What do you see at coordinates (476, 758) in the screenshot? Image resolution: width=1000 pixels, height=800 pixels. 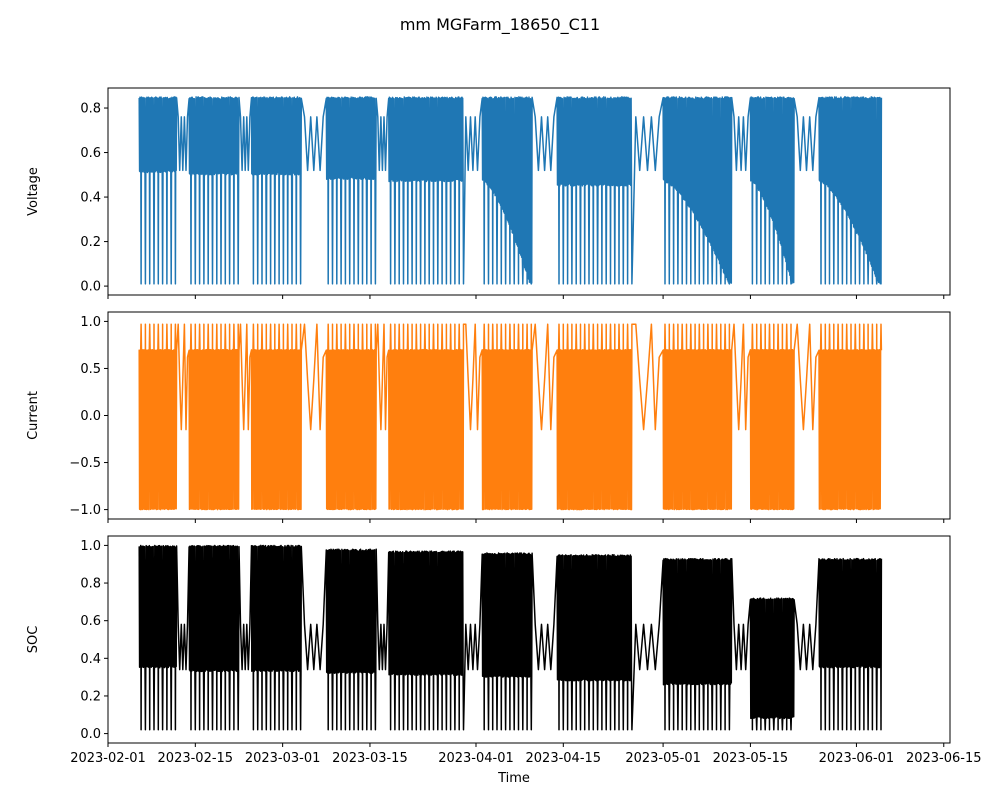 I see `x-tick-label: 2023-04-01` at bounding box center [476, 758].